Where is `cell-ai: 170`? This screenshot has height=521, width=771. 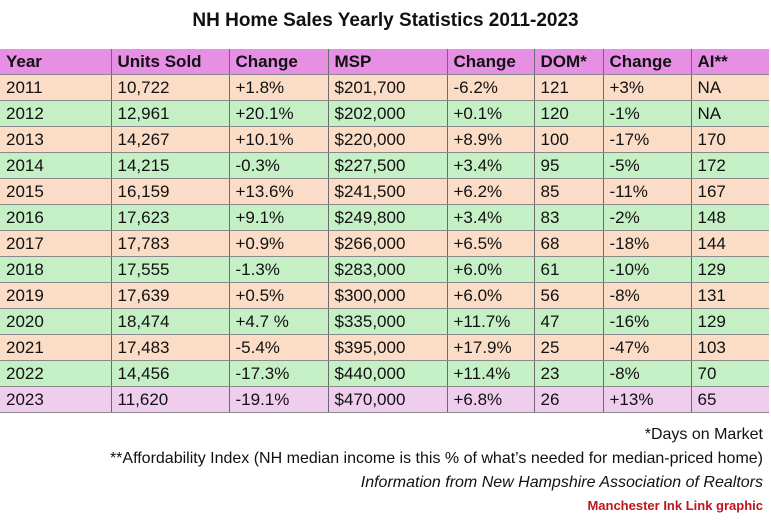
cell-ai: 170 is located at coordinates (730, 139).